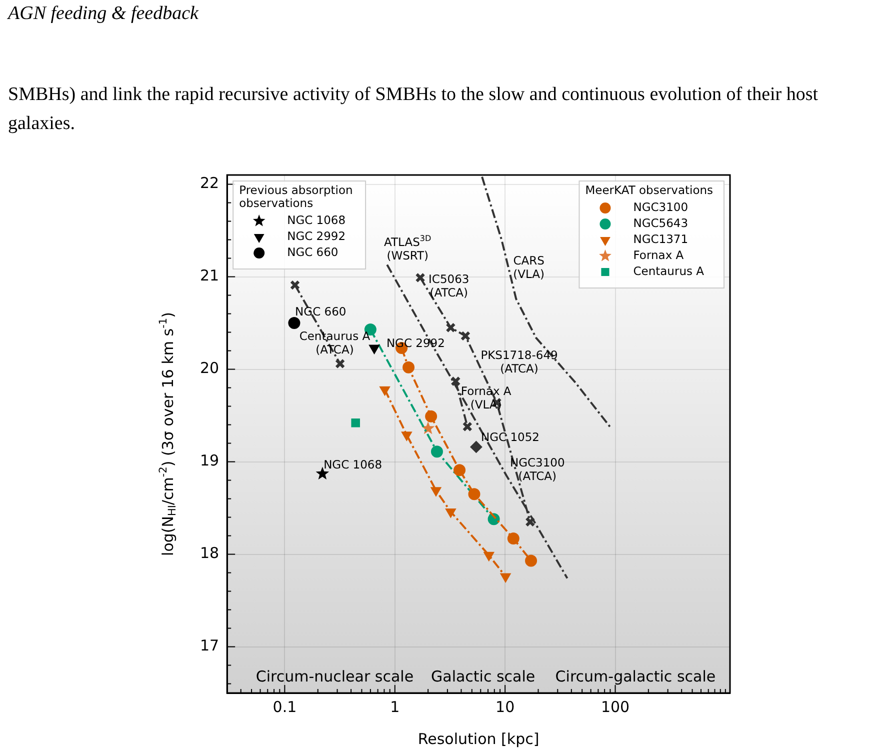 This screenshot has height=755, width=873. I want to click on x-tick-label: 1, so click(395, 707).